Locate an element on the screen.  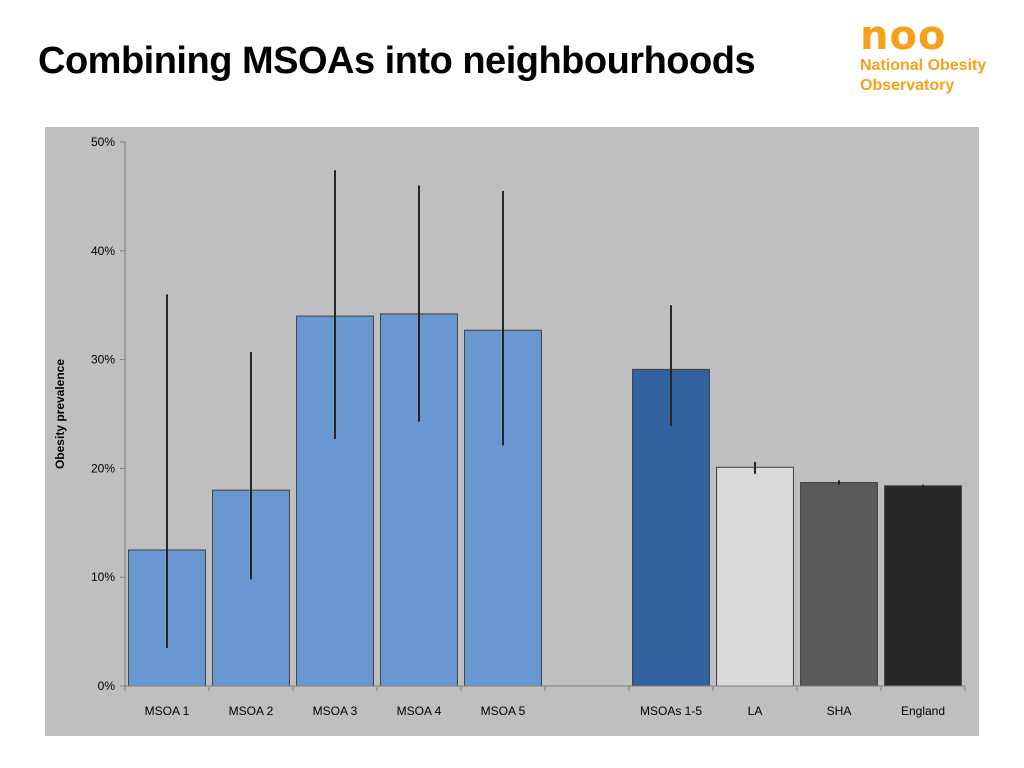
x-tick-label: England is located at coordinates (923, 711).